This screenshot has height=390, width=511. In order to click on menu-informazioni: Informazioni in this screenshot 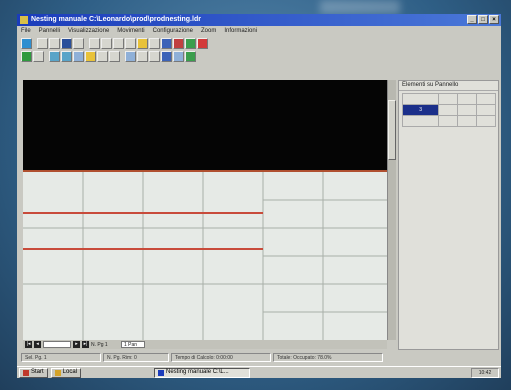, I will do `click(241, 31)`.